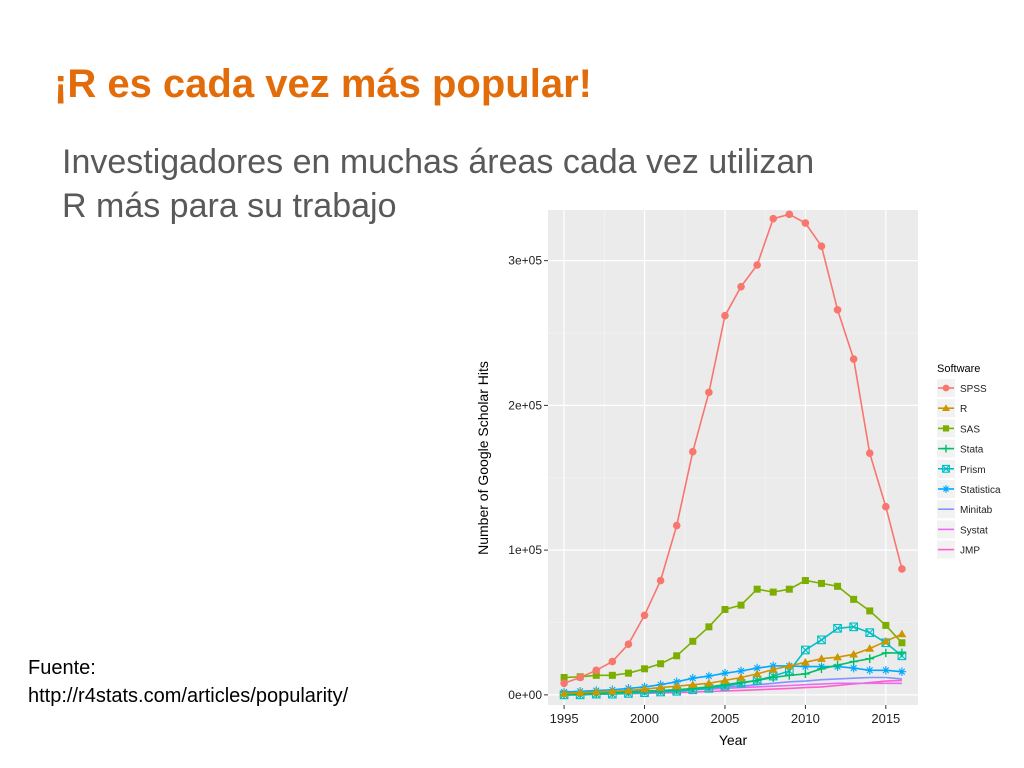 The width and height of the screenshot is (1024, 768). Describe the element at coordinates (483, 458) in the screenshot. I see `y-axis-title: Number of Google Scholar Hits` at that location.